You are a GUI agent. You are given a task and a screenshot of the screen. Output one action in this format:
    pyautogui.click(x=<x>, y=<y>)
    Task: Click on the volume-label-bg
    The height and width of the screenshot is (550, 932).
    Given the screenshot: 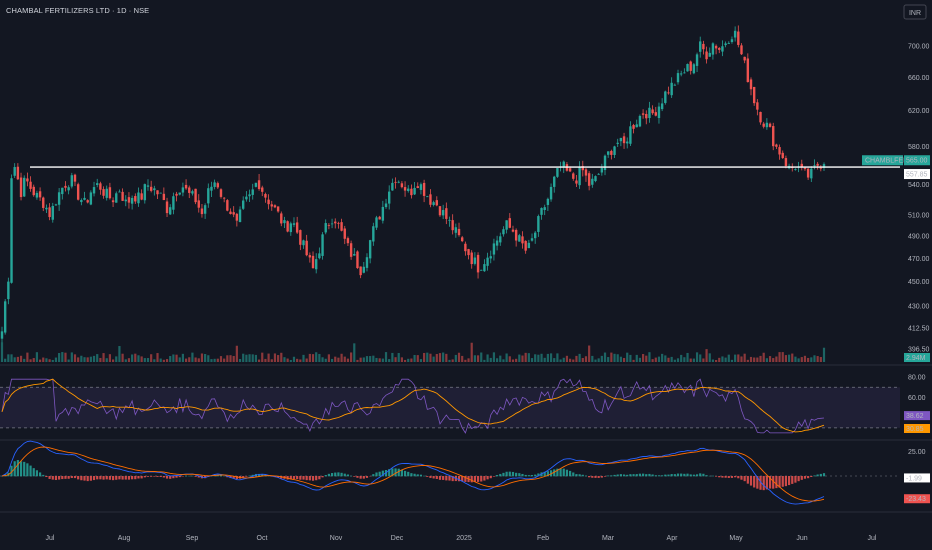 What is the action you would take?
    pyautogui.click(x=917, y=357)
    